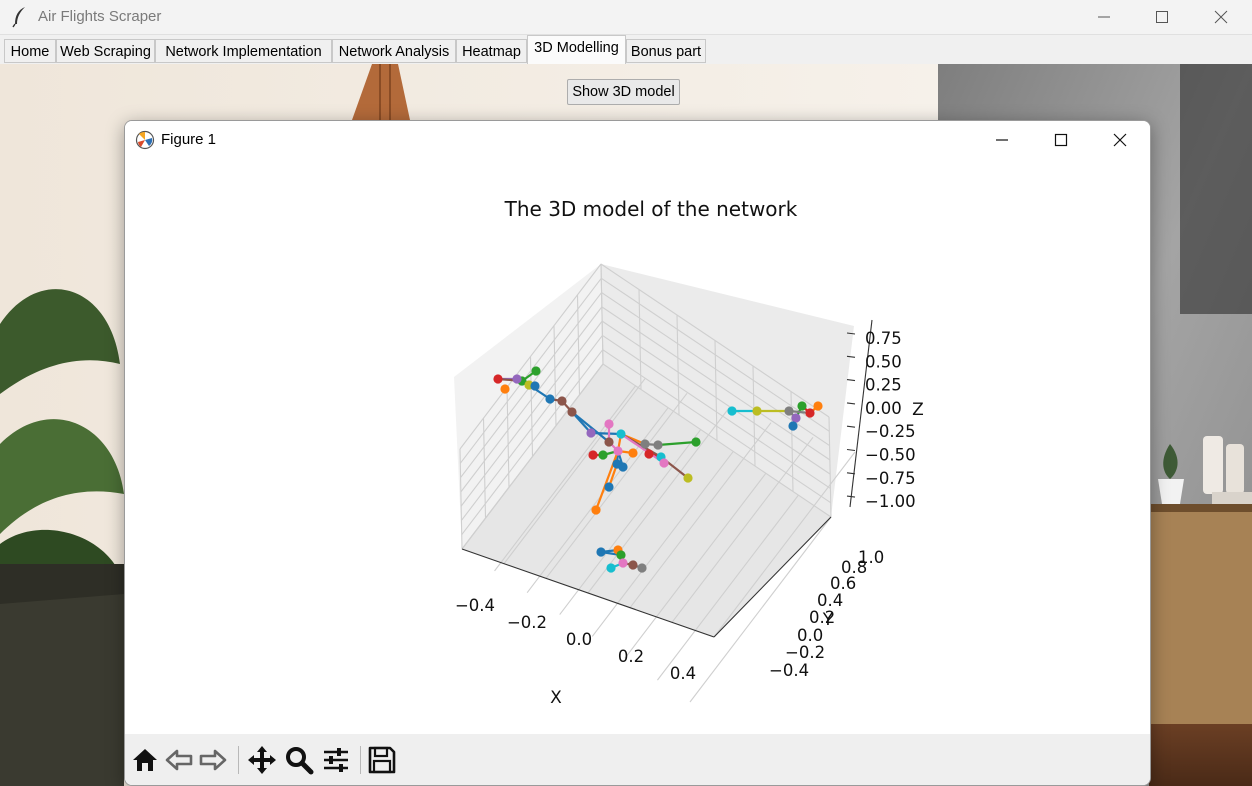 This screenshot has height=786, width=1252. Describe the element at coordinates (527, 622) in the screenshot. I see `x-tick-label: −0.2` at that location.